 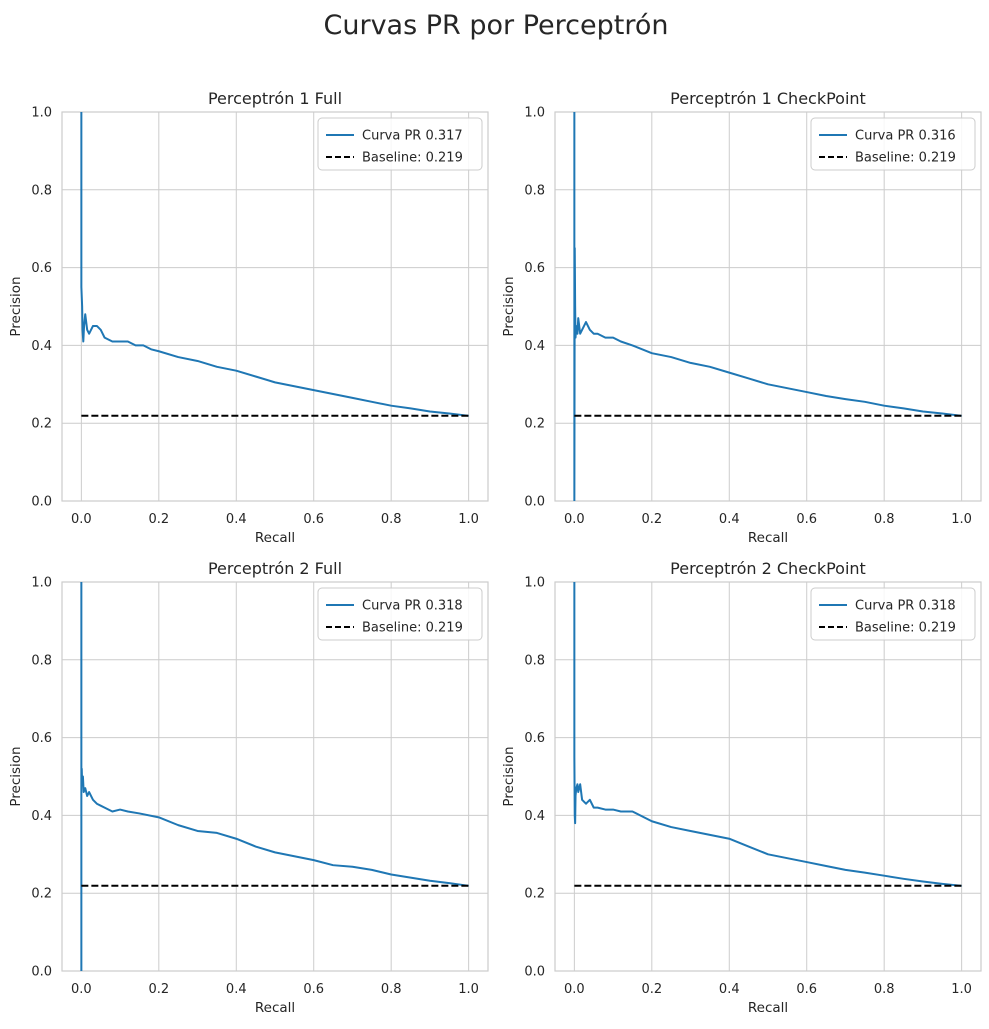 I want to click on subplot-title: Perceptrón 2 Full, so click(x=275, y=568).